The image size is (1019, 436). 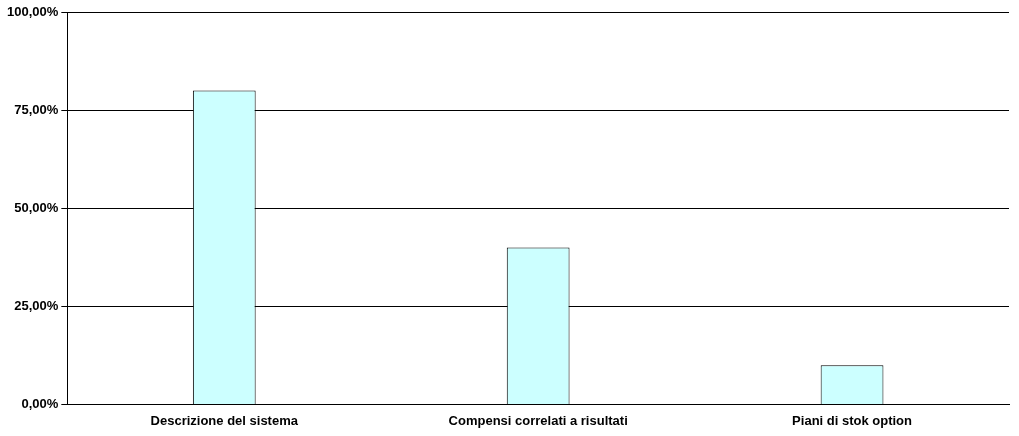 I want to click on y-tick-label: 25,00%, so click(x=36, y=305).